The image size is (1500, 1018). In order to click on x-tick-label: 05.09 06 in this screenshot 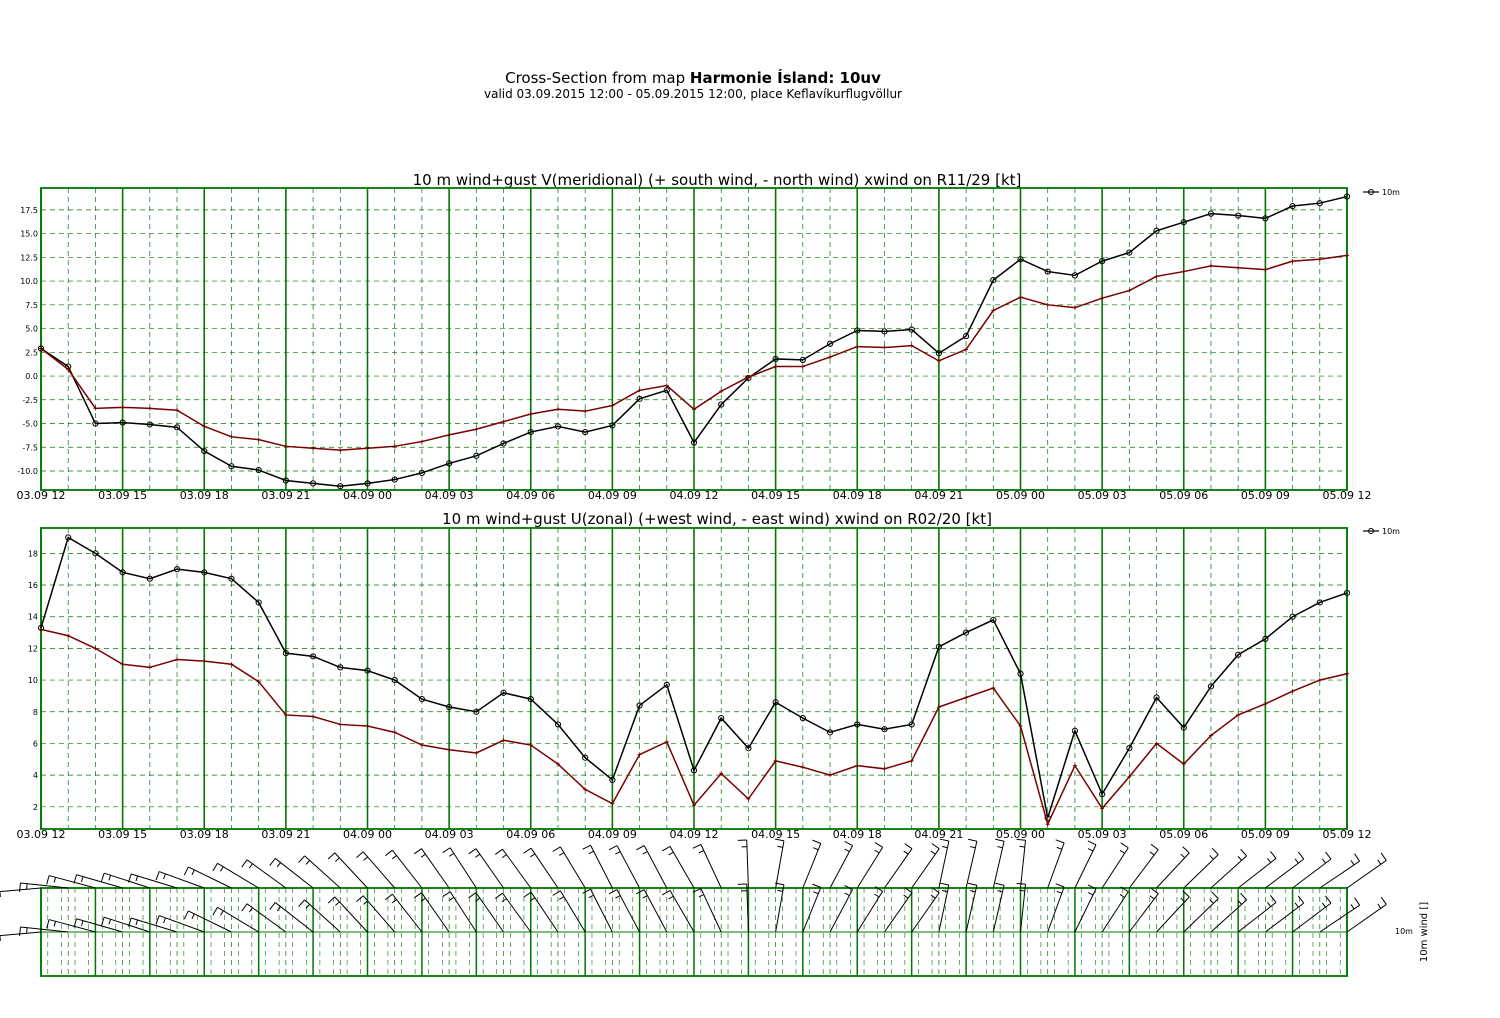, I will do `click(1183, 834)`.